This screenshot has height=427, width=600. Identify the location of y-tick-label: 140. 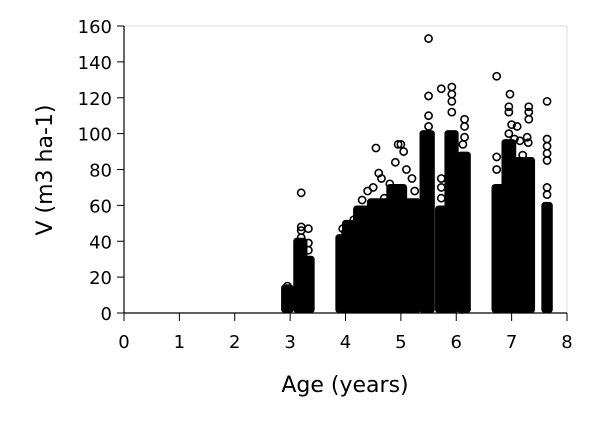
(95, 63).